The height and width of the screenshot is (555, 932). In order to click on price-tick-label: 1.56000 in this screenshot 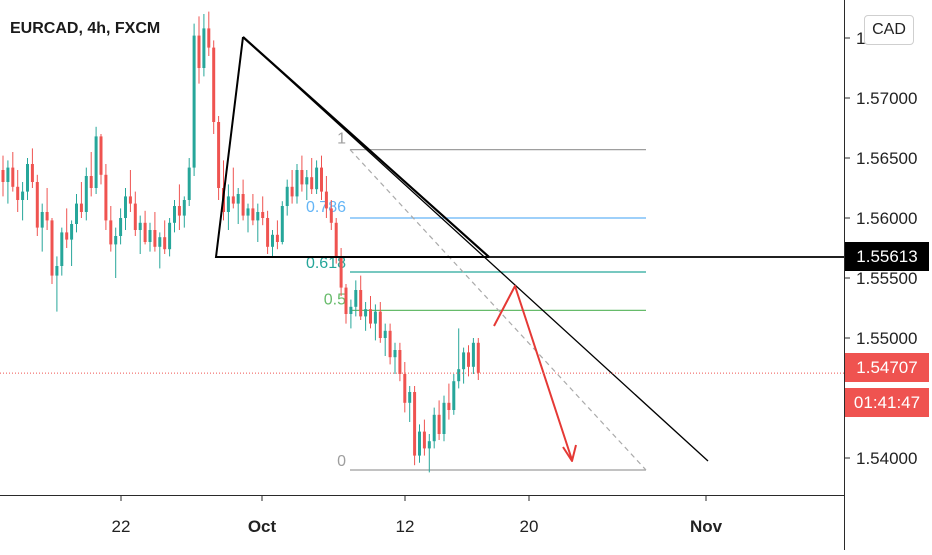, I will do `click(886, 218)`.